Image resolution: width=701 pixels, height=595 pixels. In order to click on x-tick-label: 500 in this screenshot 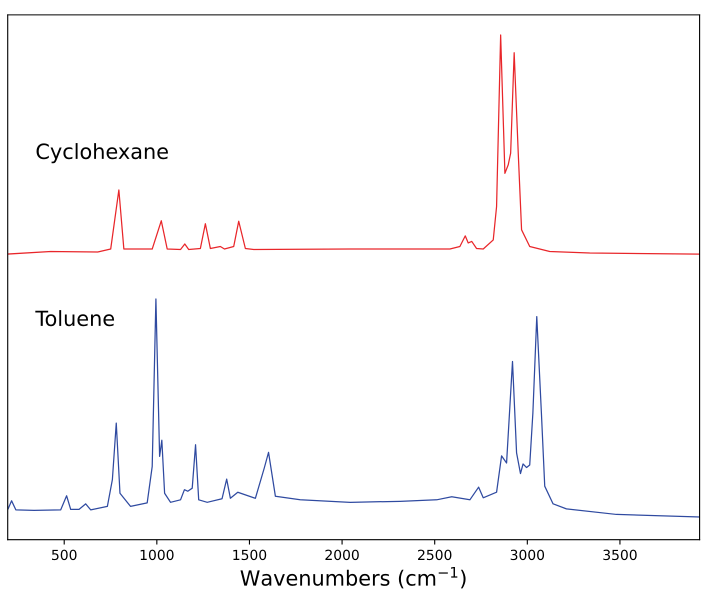, I will do `click(64, 555)`.